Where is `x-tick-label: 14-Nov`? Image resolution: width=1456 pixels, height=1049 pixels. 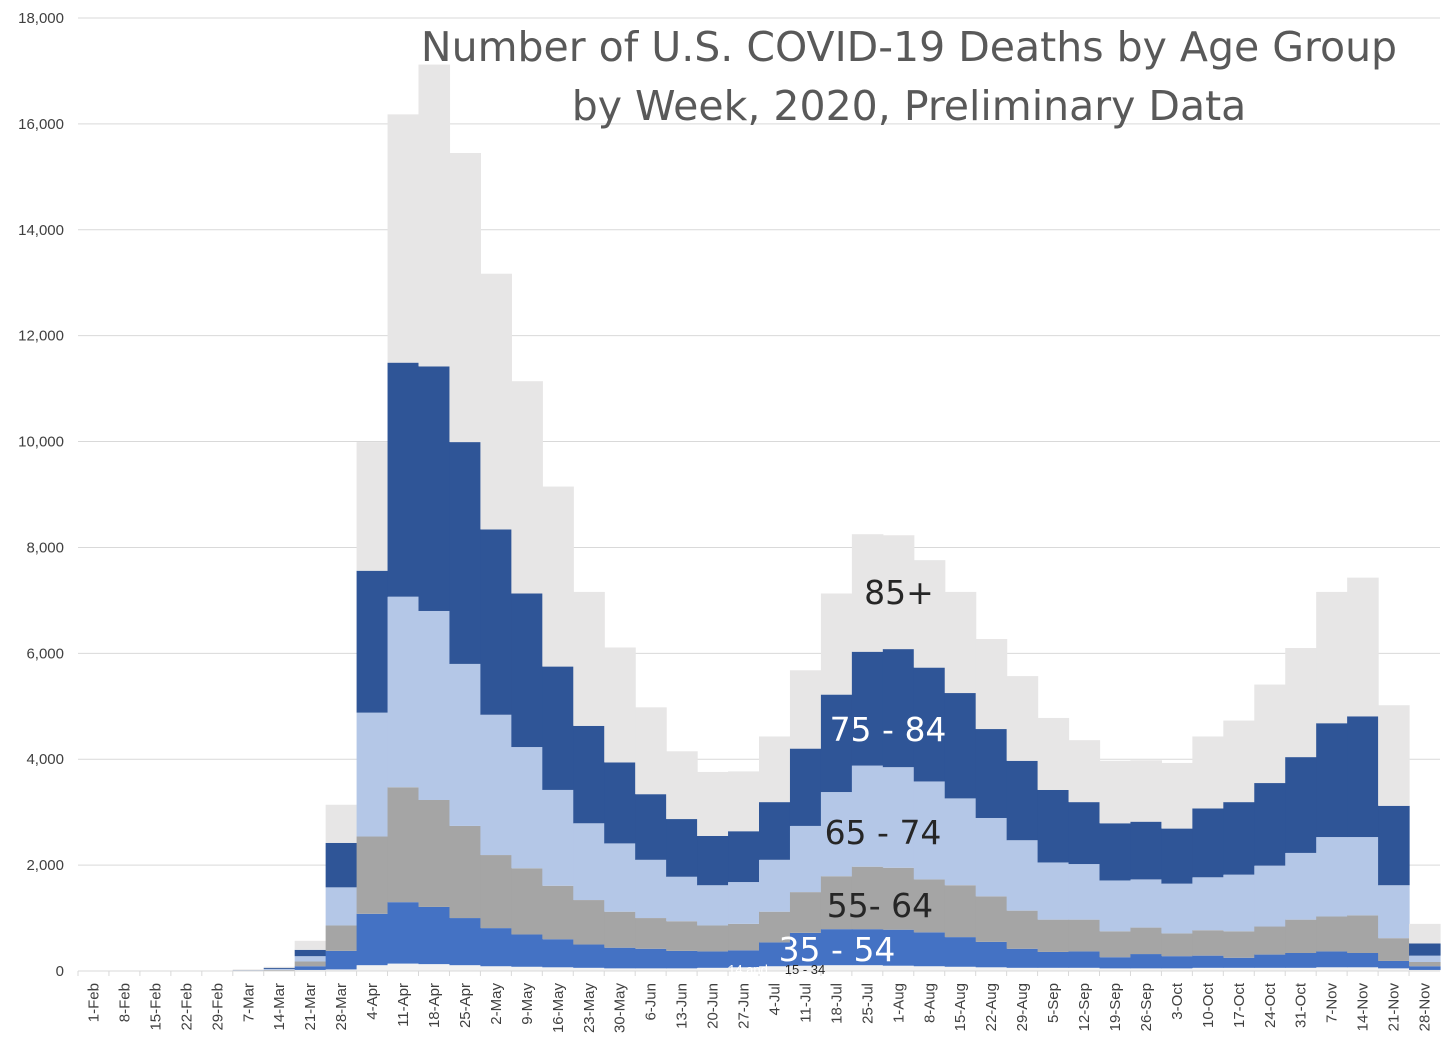 x-tick-label: 14-Nov is located at coordinates (1363, 1007).